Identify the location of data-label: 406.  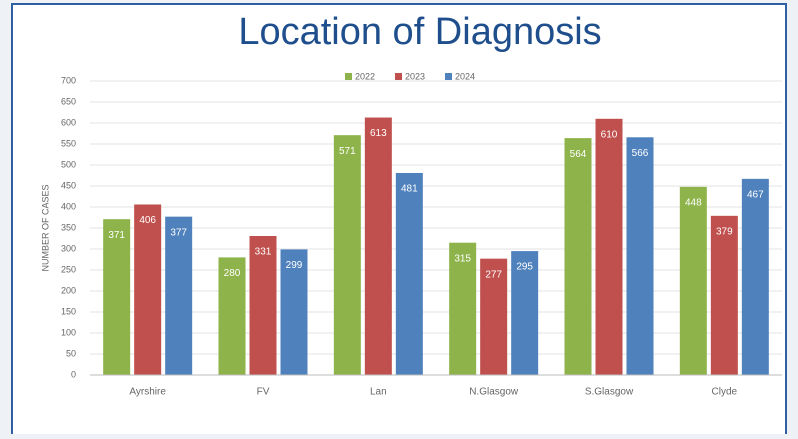
(147, 220).